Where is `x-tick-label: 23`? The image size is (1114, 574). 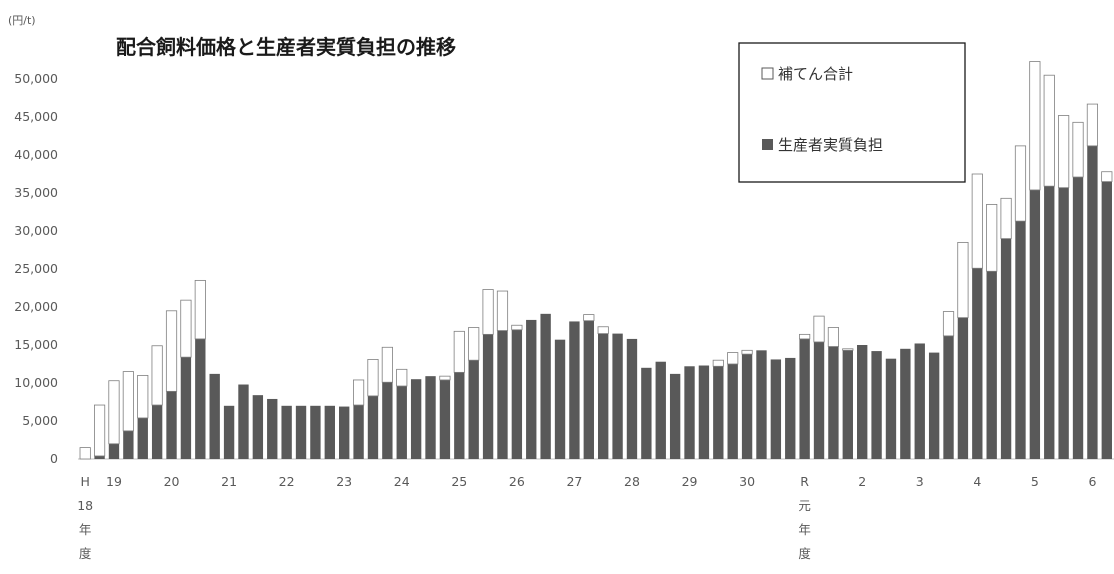
x-tick-label: 23 is located at coordinates (344, 481).